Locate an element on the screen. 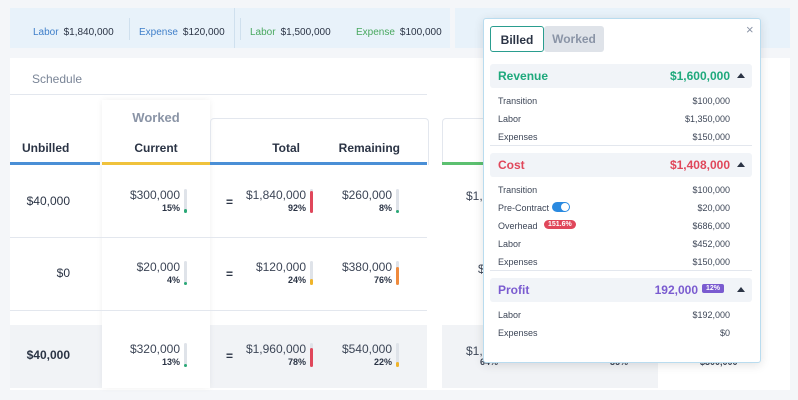 The image size is (798, 400). toggle is located at coordinates (561, 207).